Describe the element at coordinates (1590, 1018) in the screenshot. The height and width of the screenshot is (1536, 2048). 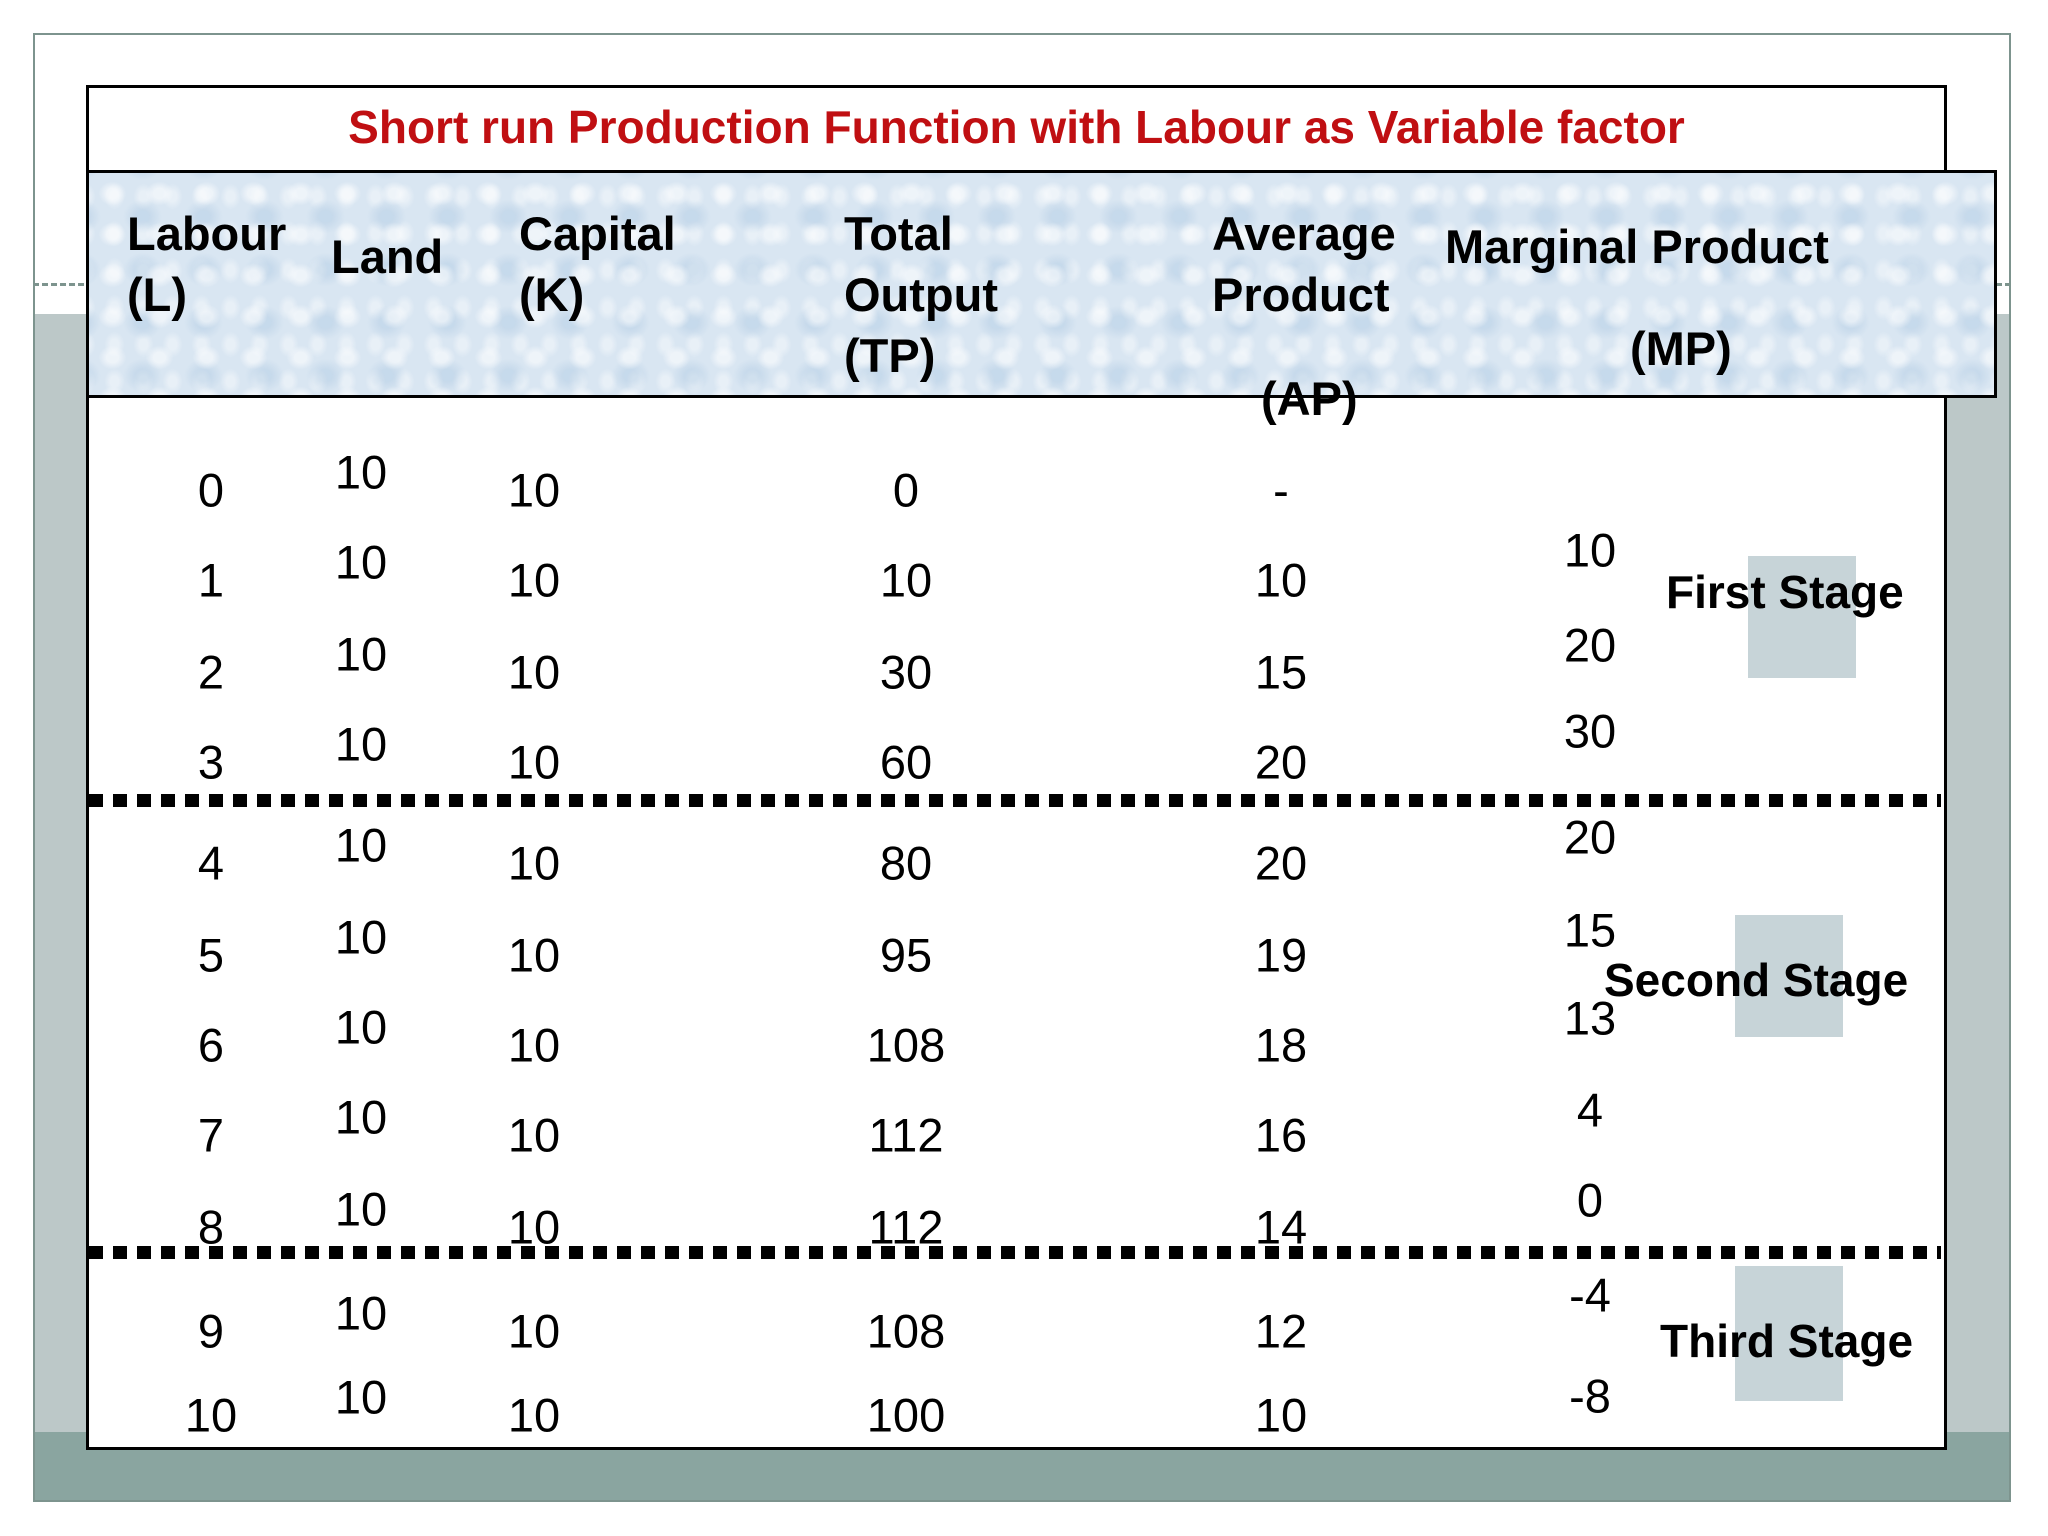
I see `cell-mp-6: 13` at that location.